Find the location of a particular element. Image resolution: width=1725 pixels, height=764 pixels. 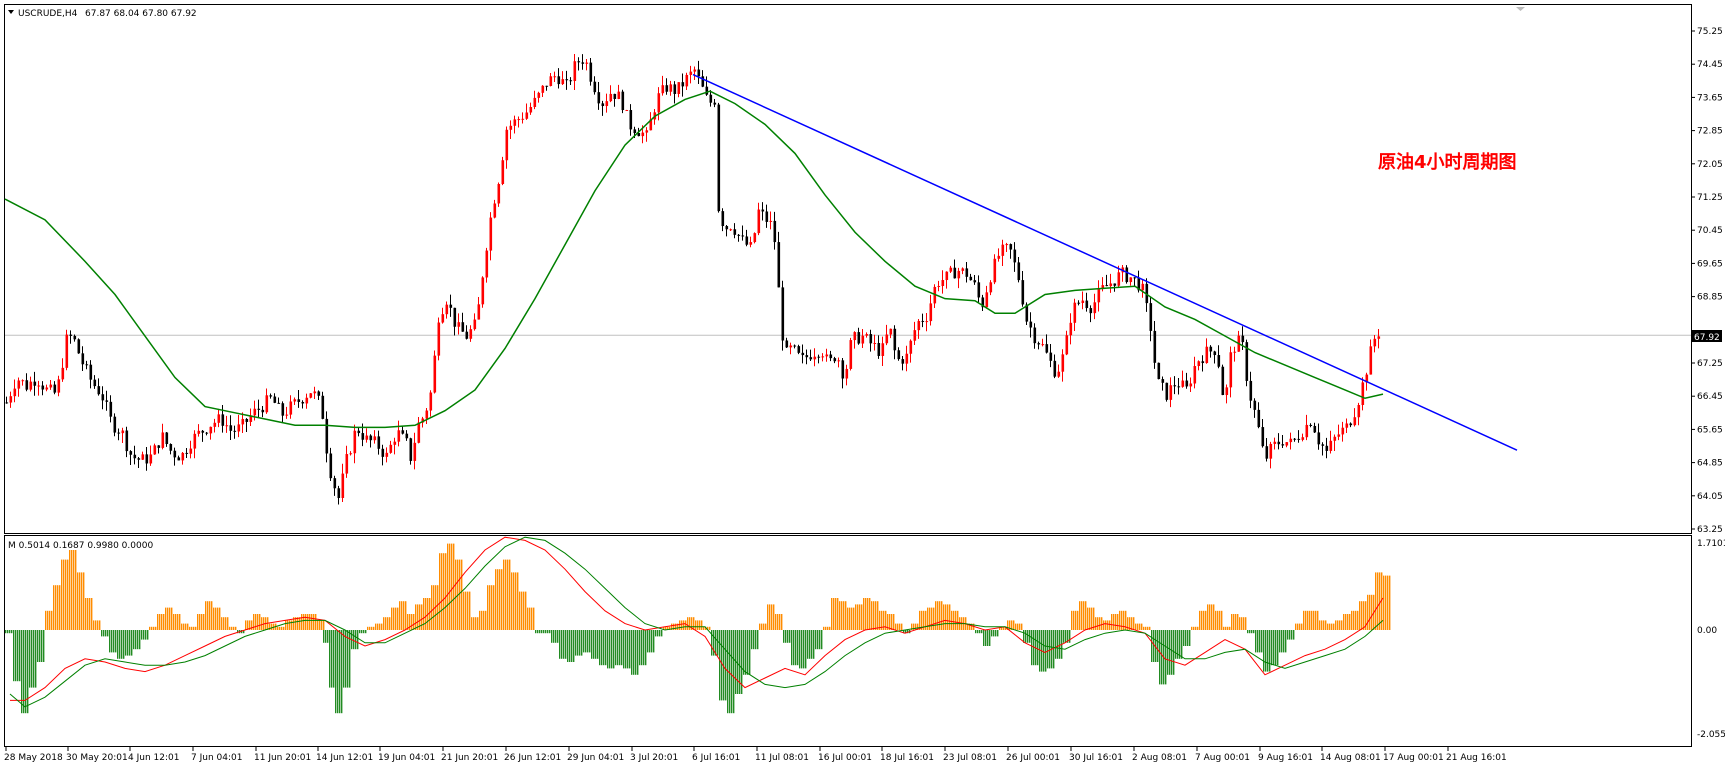

ohlc-values: 67.87 68.04 67.80 67.92 is located at coordinates (141, 14).